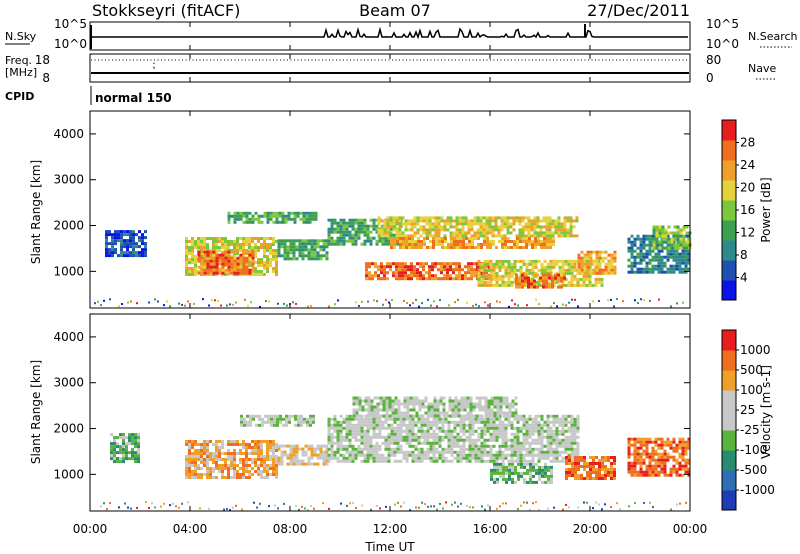 The image size is (800, 554). Describe the element at coordinates (389, 303) in the screenshot. I see `power-ground-scatter` at that location.